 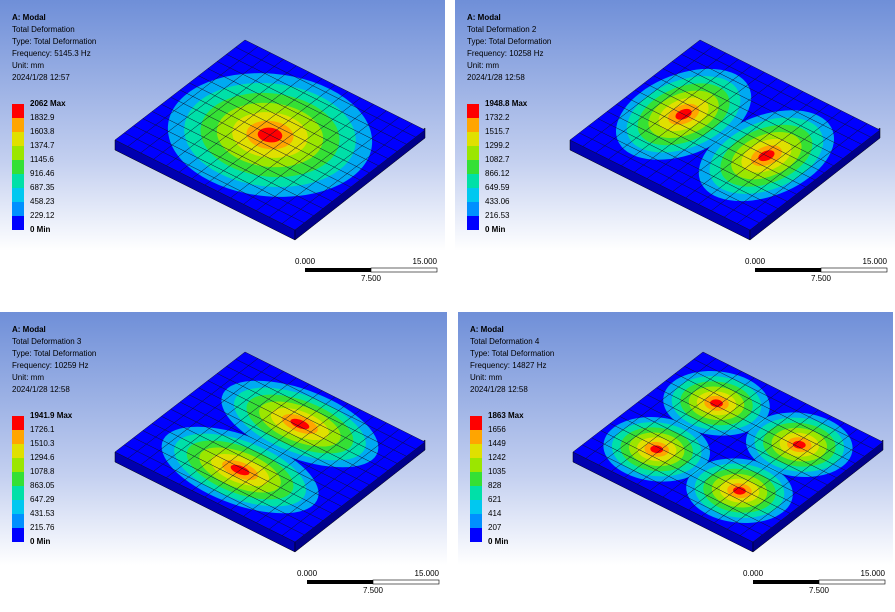 I want to click on legend-label: 1374.7, so click(x=42, y=145).